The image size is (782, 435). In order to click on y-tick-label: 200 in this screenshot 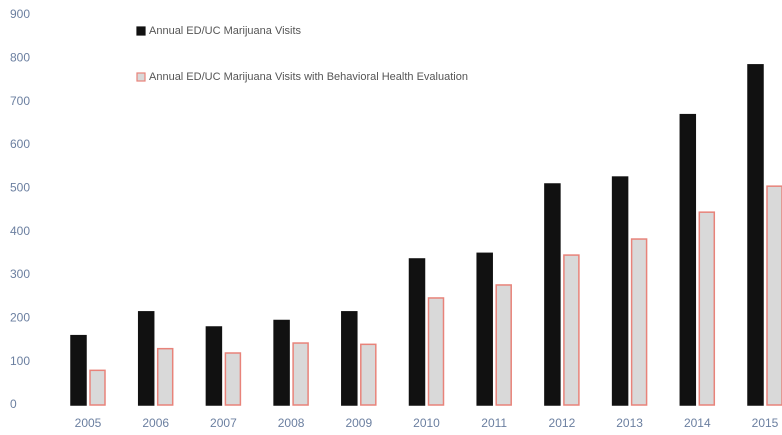, I will do `click(20, 318)`.